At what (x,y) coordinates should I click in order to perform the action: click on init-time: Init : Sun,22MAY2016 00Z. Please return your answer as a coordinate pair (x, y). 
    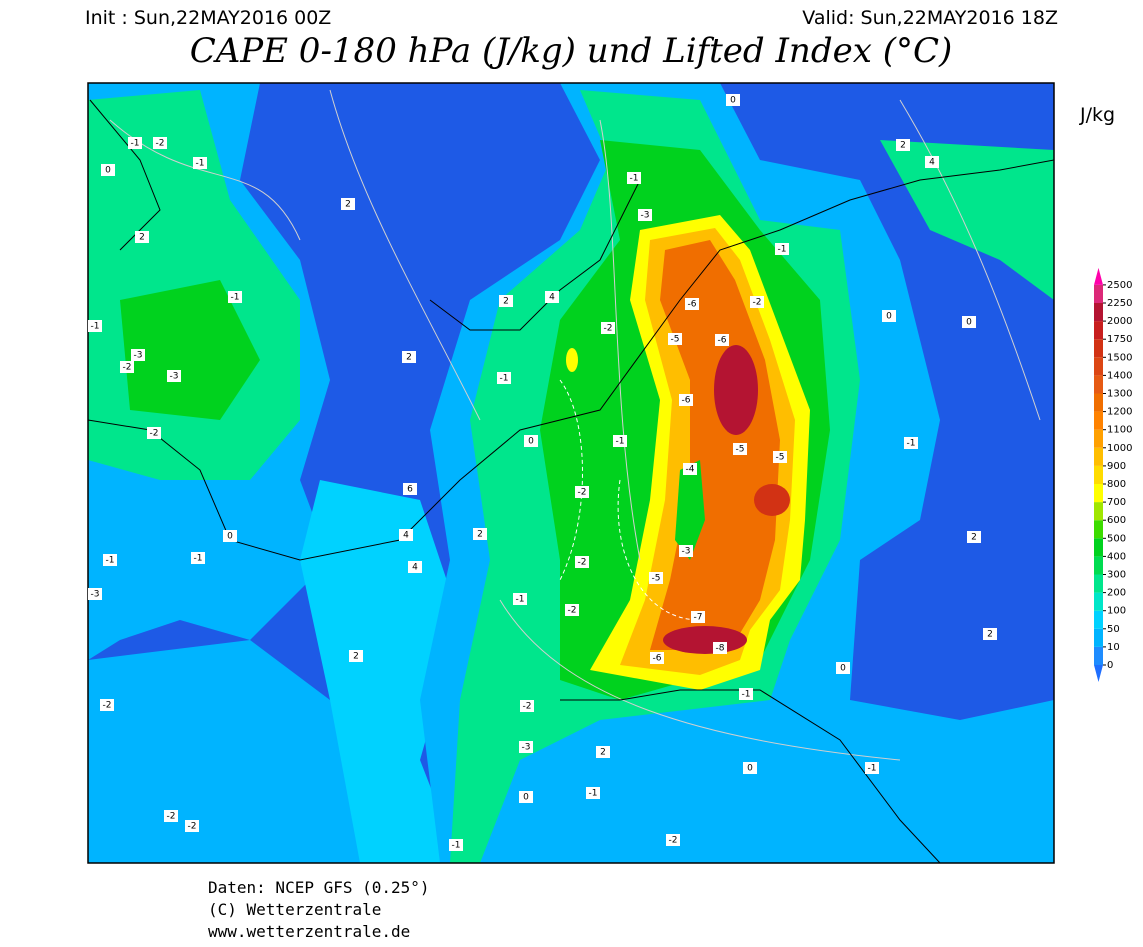
    Looking at the image, I should click on (208, 18).